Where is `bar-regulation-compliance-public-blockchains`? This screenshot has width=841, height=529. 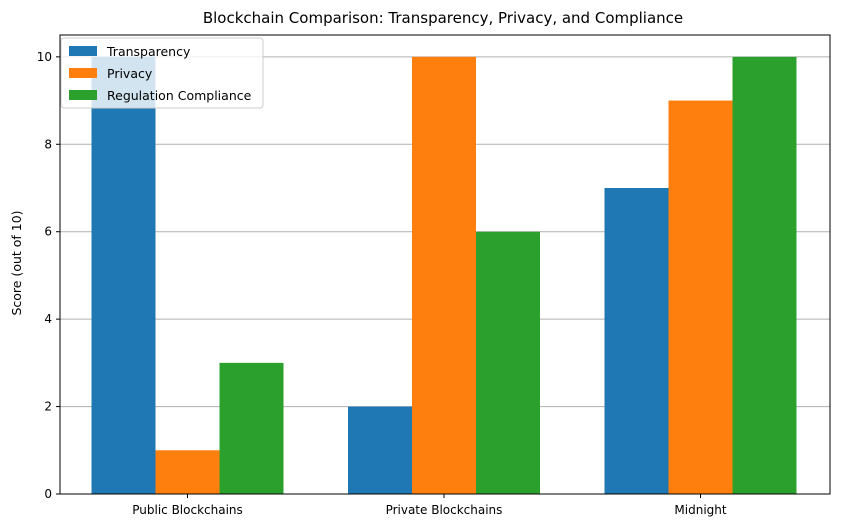 bar-regulation-compliance-public-blockchains is located at coordinates (251, 428).